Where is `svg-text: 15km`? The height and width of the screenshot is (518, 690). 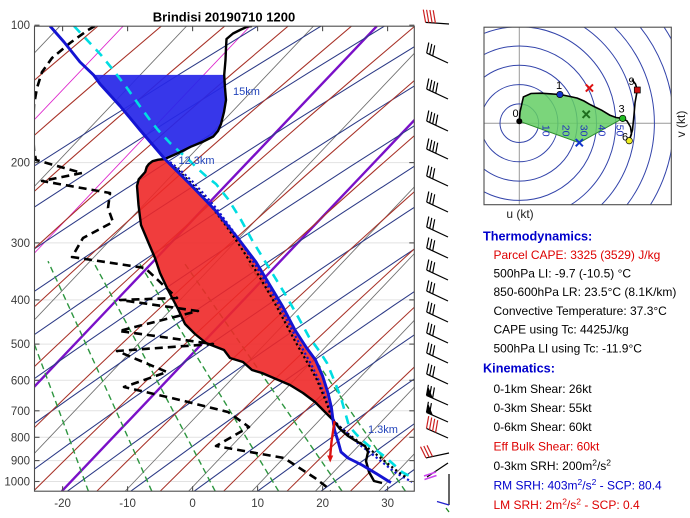 svg-text: 15km is located at coordinates (246, 92).